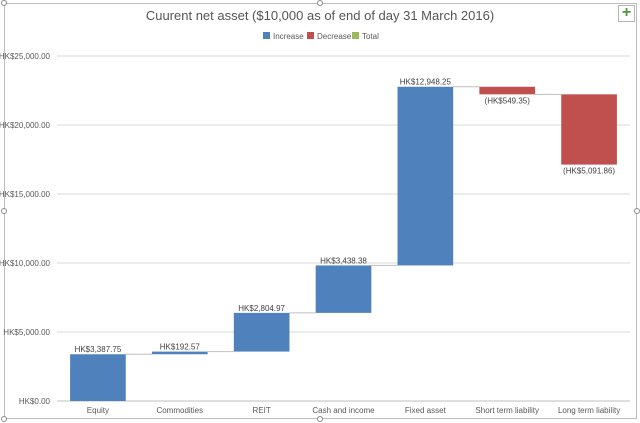 This screenshot has height=423, width=640. Describe the element at coordinates (310, 35) in the screenshot. I see `legend-swatch-decrease` at that location.